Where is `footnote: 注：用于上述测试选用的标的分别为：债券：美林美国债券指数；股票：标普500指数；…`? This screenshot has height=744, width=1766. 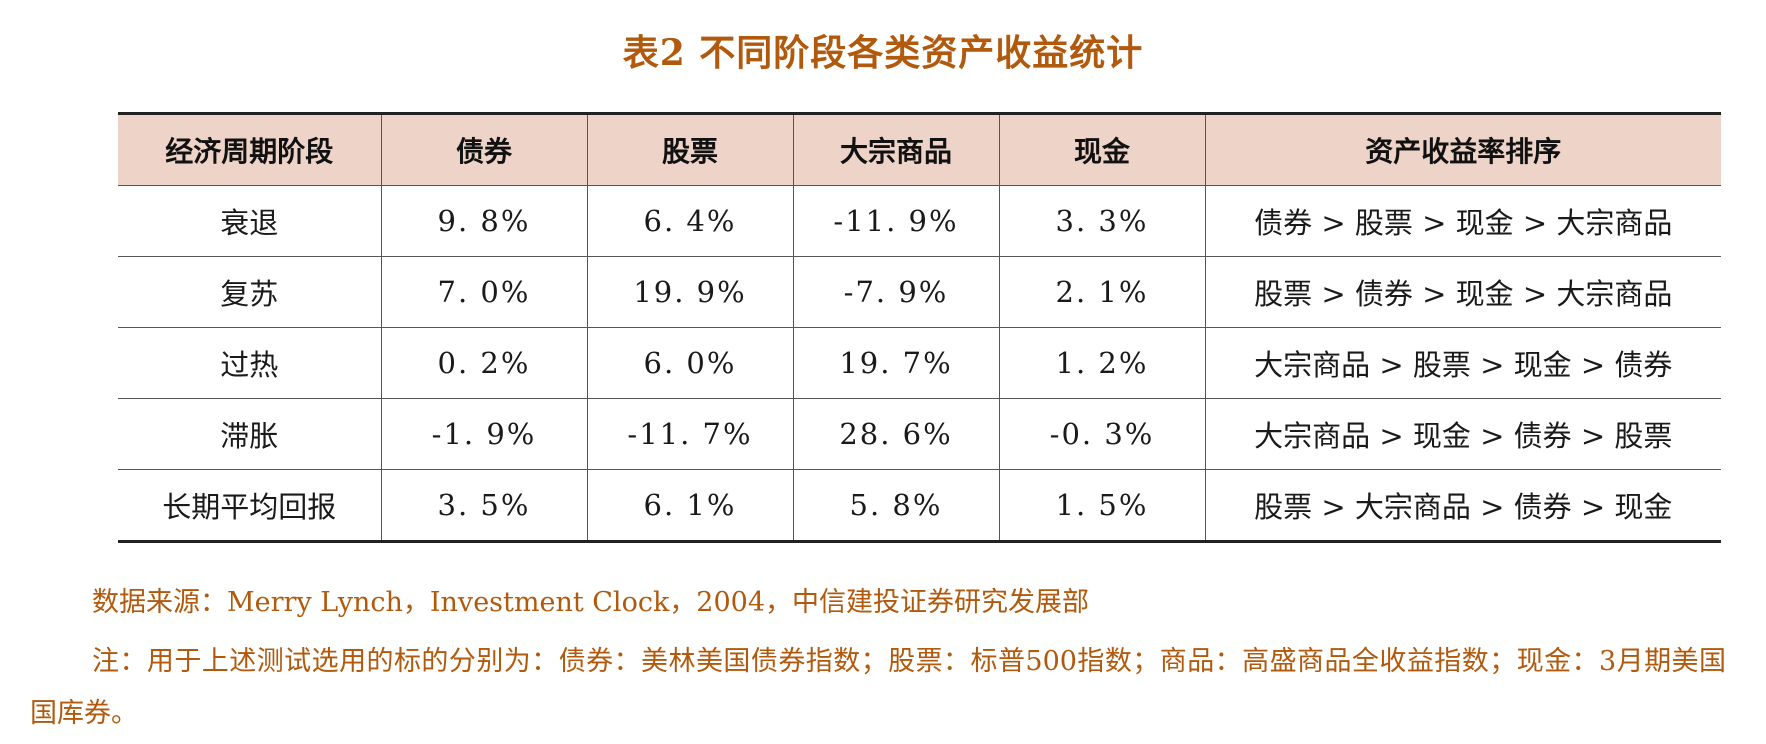
footnote: 注：用于上述测试选用的标的分别为：债券：美林美国债券指数；股票：标普500指数；… is located at coordinates (878, 687).